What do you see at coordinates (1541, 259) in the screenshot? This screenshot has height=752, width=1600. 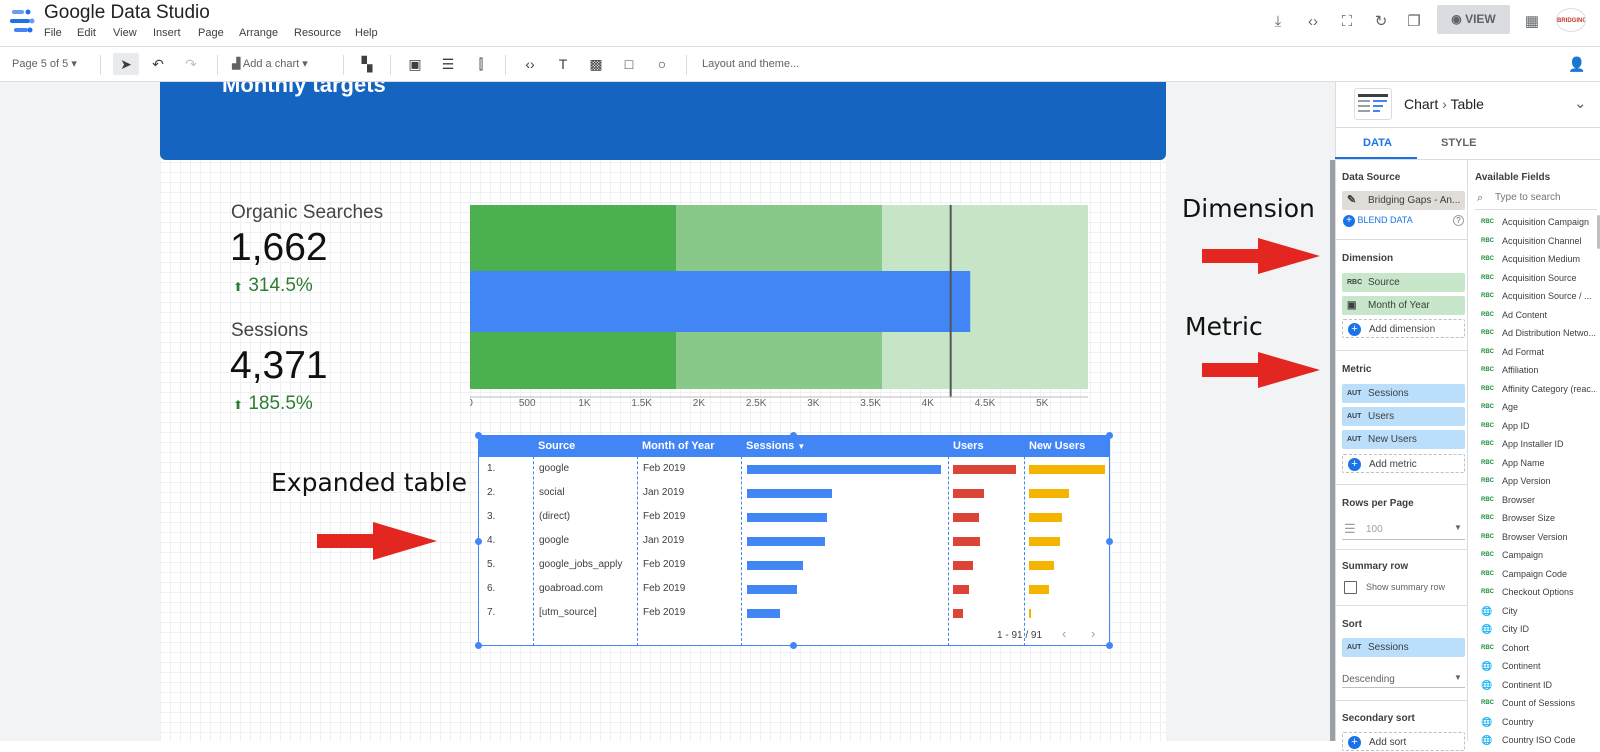 I see `available-field: Acquisition Medium` at bounding box center [1541, 259].